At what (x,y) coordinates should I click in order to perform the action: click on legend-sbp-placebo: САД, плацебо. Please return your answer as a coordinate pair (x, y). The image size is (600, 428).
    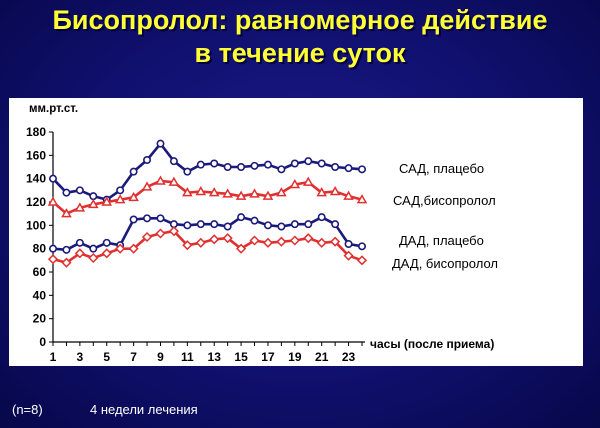
    Looking at the image, I should click on (441, 168).